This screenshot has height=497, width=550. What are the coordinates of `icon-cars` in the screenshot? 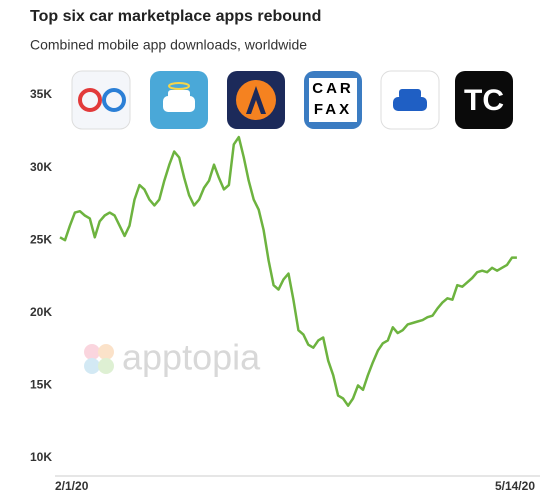 It's located at (179, 100).